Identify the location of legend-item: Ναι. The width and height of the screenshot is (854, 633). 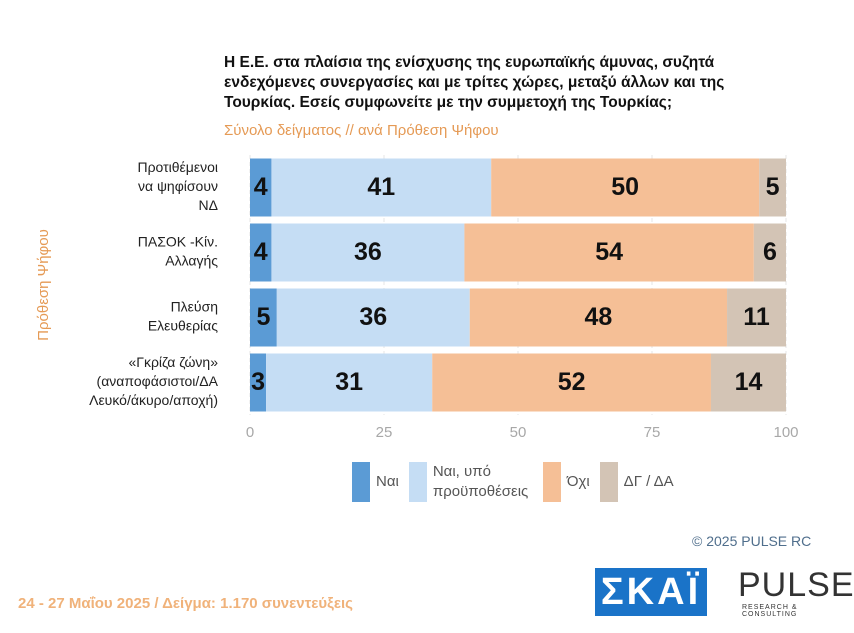
(375, 482).